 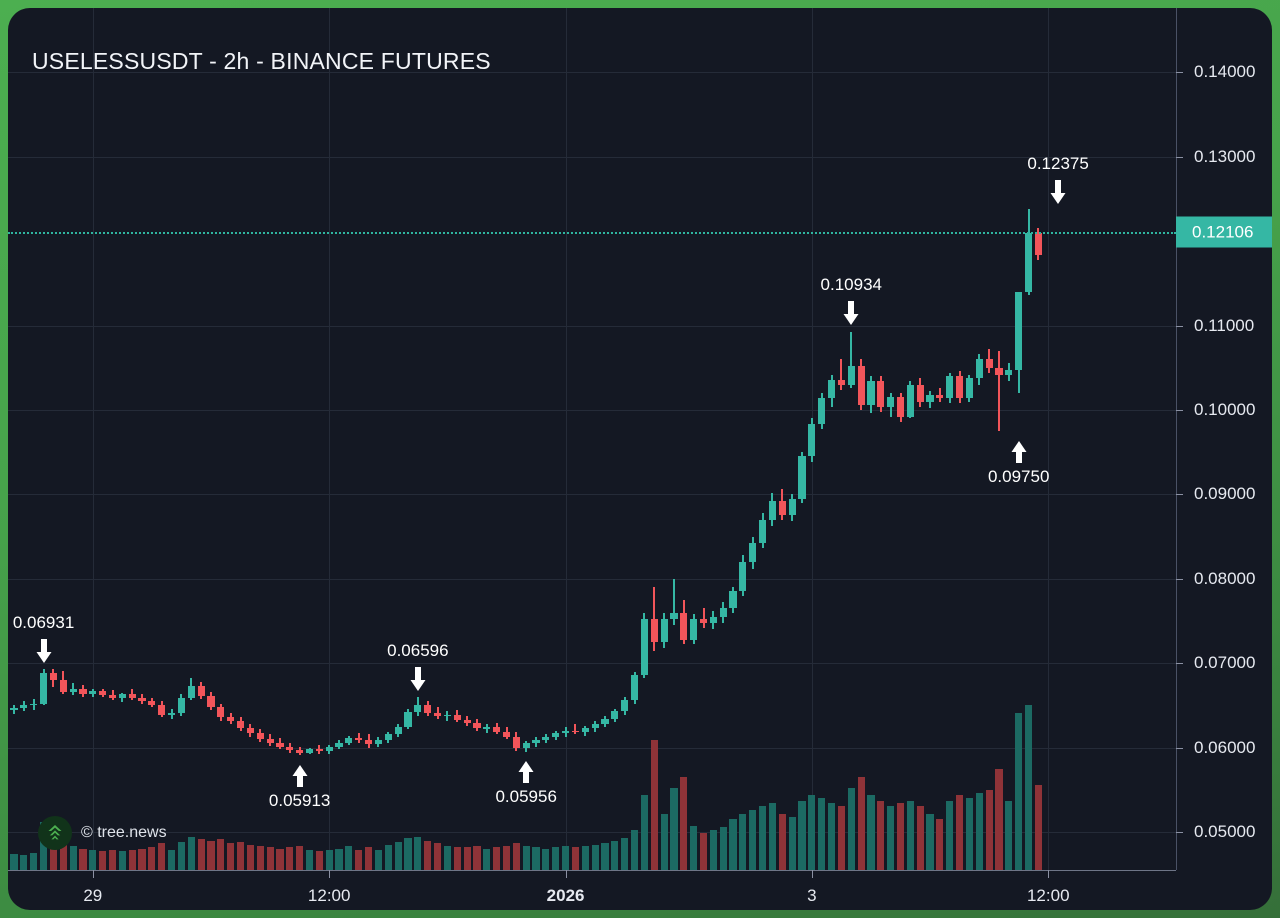 I want to click on x-axis-label: 12:00, so click(x=1048, y=895).